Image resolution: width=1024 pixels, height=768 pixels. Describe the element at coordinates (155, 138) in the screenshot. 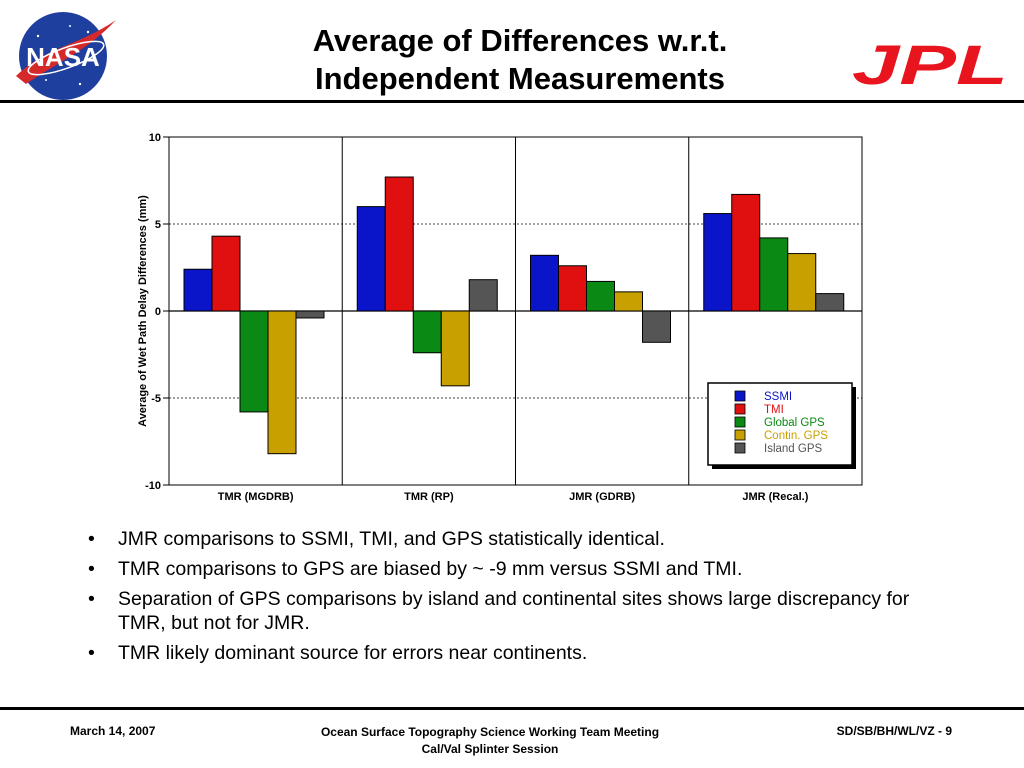

I see `y-tick-label: 10` at that location.